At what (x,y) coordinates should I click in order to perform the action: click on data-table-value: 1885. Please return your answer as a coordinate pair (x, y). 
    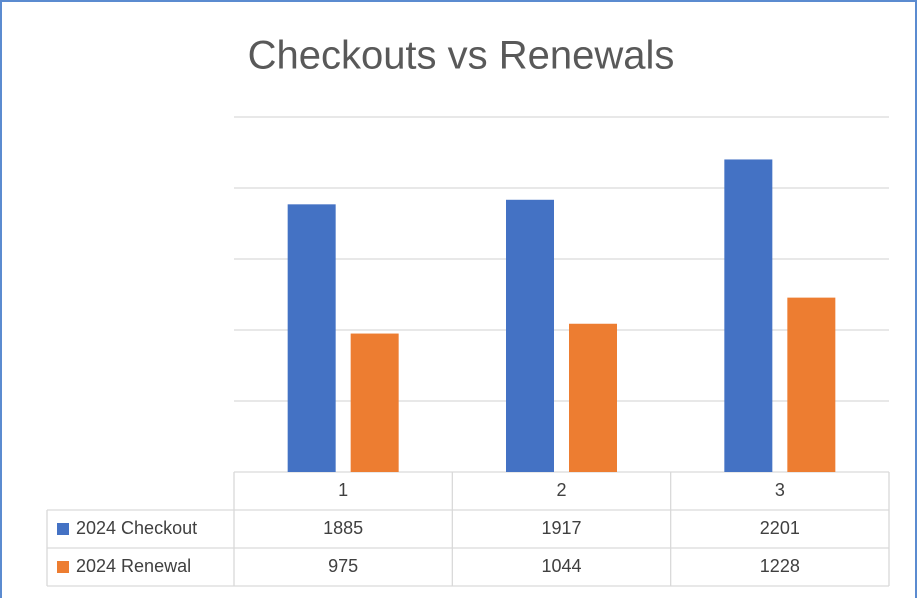
    Looking at the image, I should click on (343, 528).